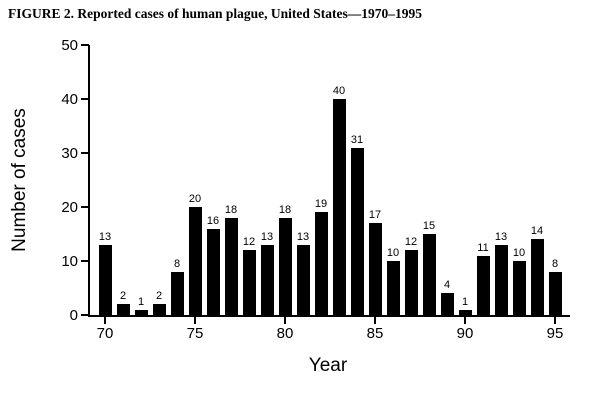 This screenshot has height=402, width=612. Describe the element at coordinates (328, 365) in the screenshot. I see `x-axis-label: Year` at that location.